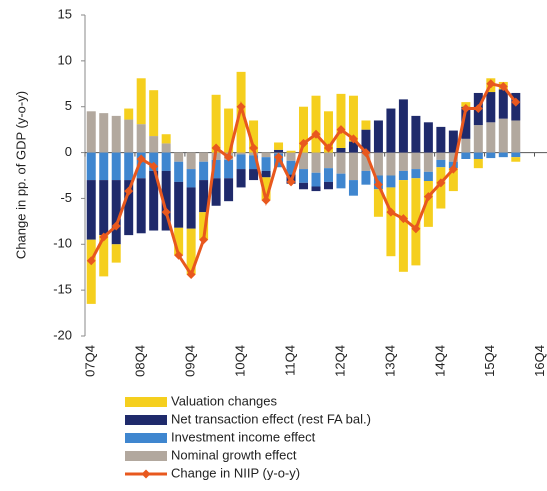 This screenshot has height=491, width=547. I want to click on legend-label: Valuation changes, so click(224, 400).